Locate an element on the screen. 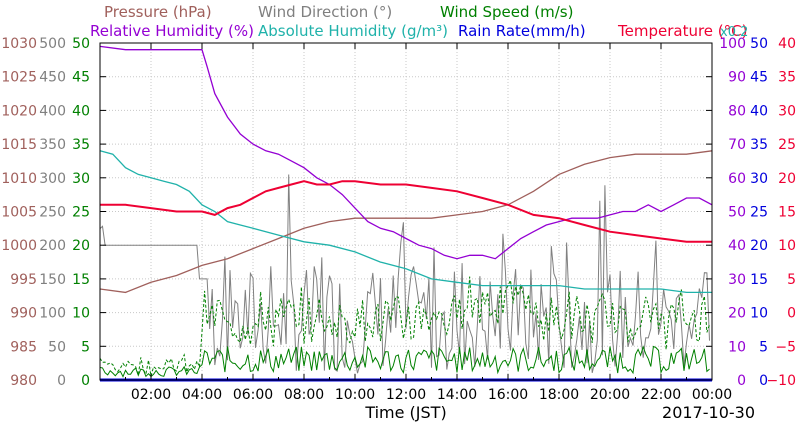 This screenshot has width=800, height=434. tick-label: 350 is located at coordinates (52, 145).